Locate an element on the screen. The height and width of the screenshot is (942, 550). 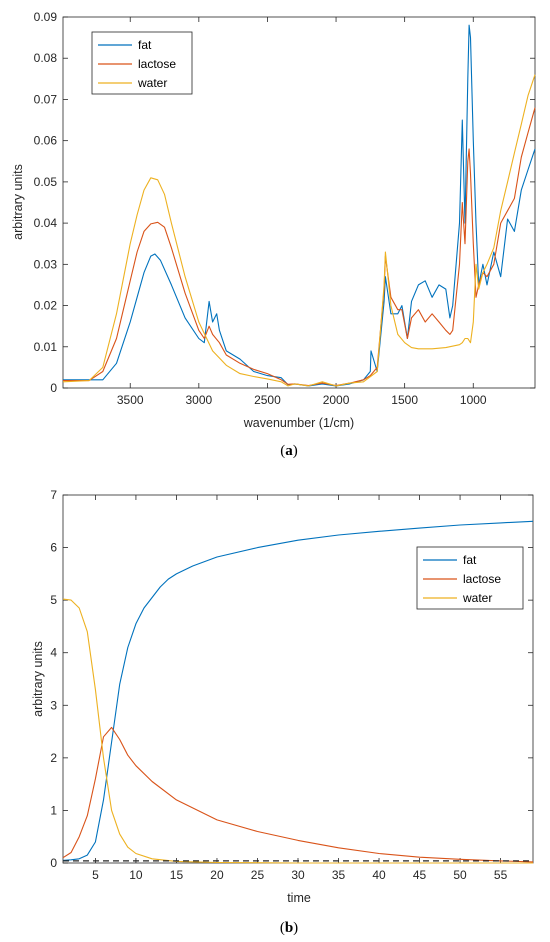
panel-b-x-tick-label: 15 is located at coordinates (177, 875).